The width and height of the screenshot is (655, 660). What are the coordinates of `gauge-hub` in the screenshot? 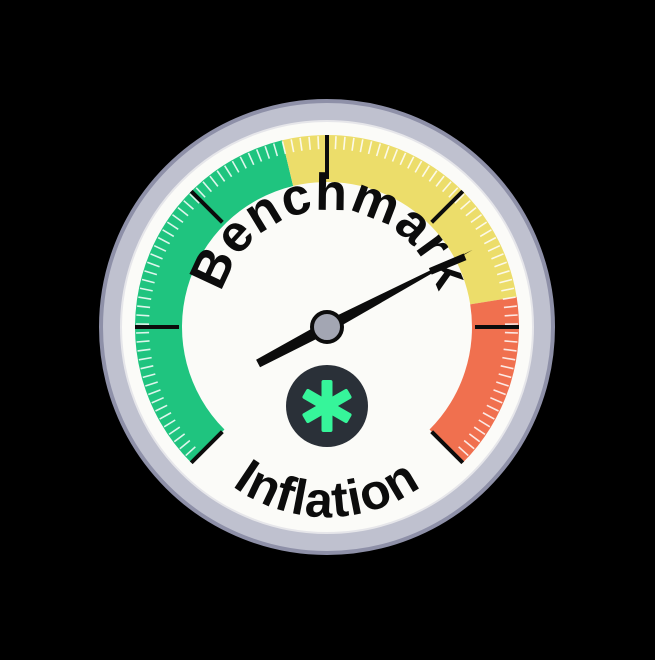 It's located at (327, 327).